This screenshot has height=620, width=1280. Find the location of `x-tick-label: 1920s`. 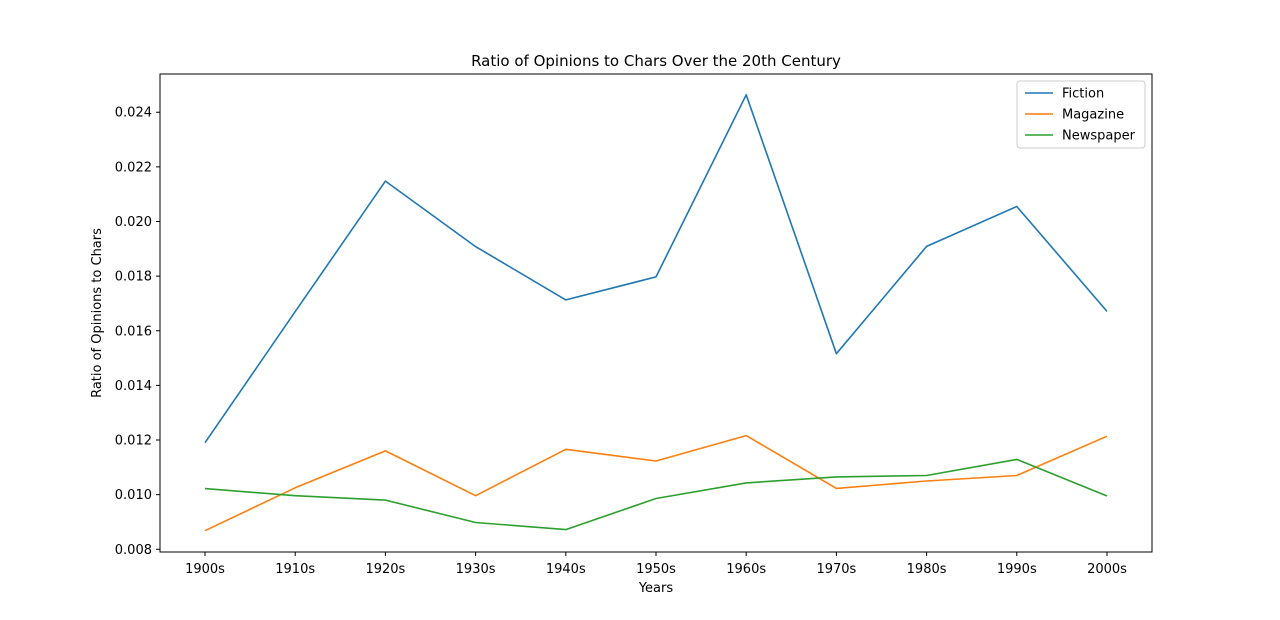

x-tick-label: 1920s is located at coordinates (385, 569).